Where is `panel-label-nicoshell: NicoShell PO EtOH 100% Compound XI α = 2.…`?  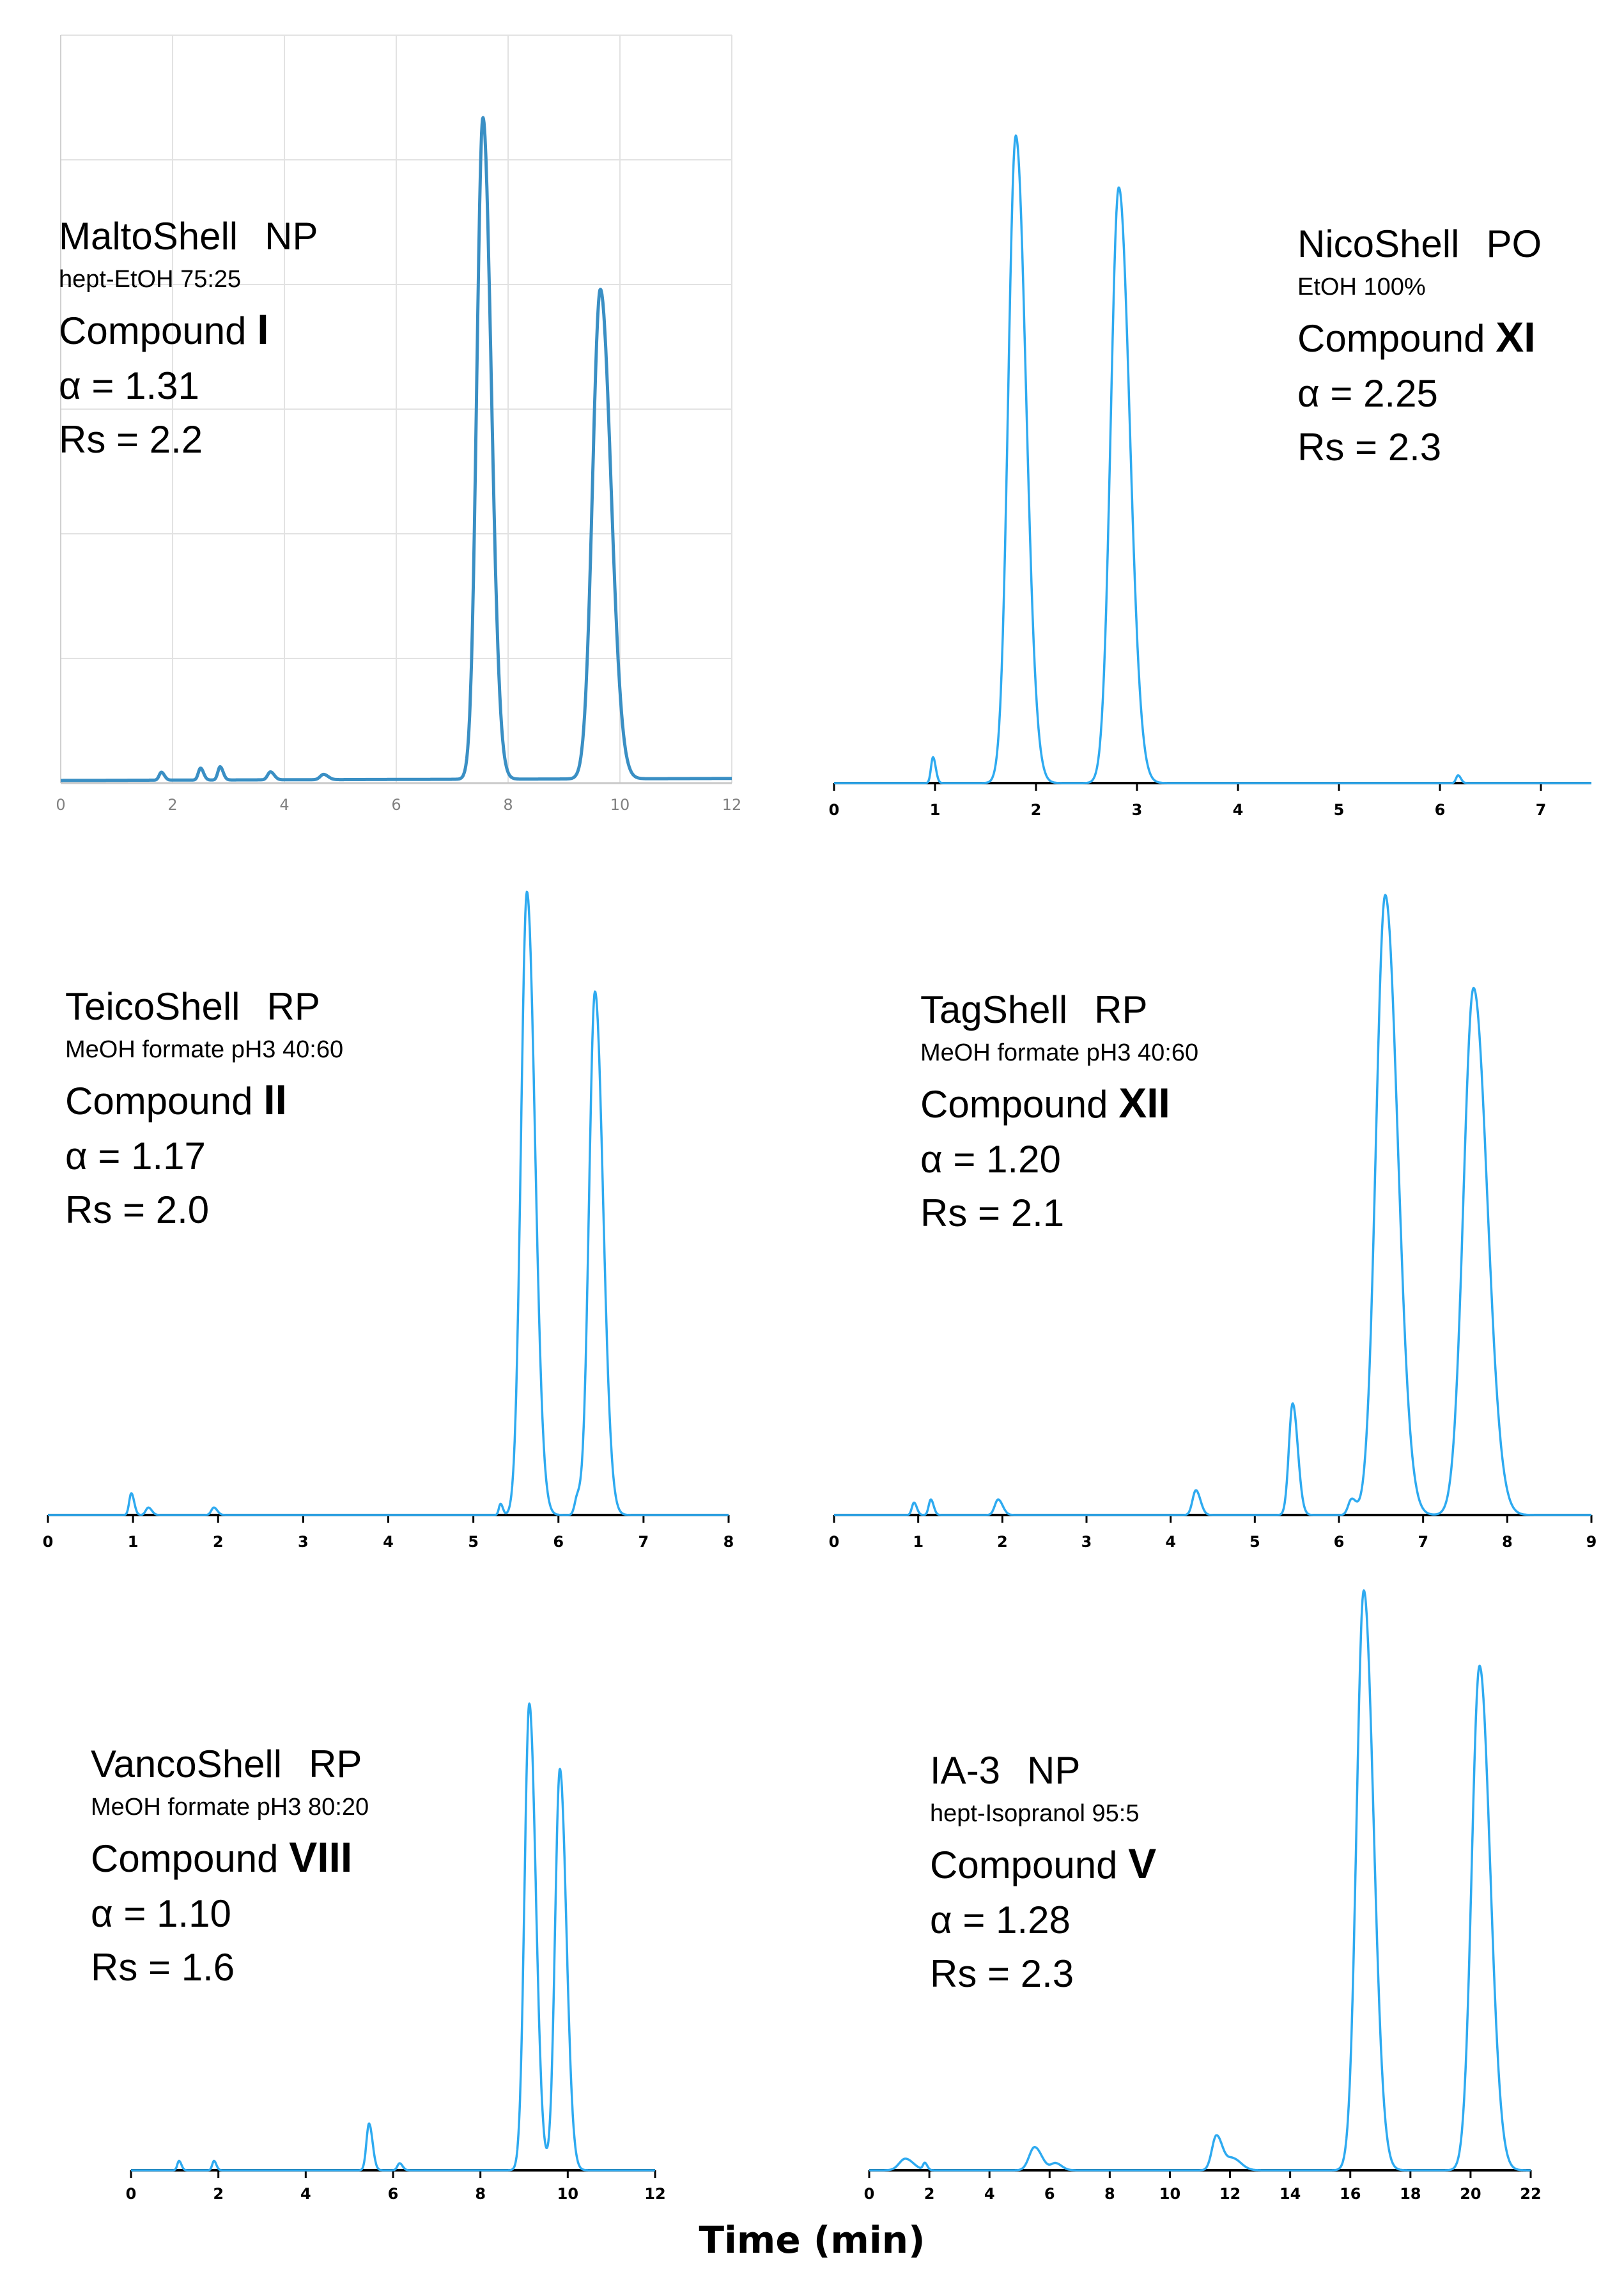
panel-label-nicoshell: NicoShell PO EtOH 100% Compound XI α = 2.… is located at coordinates (1420, 346).